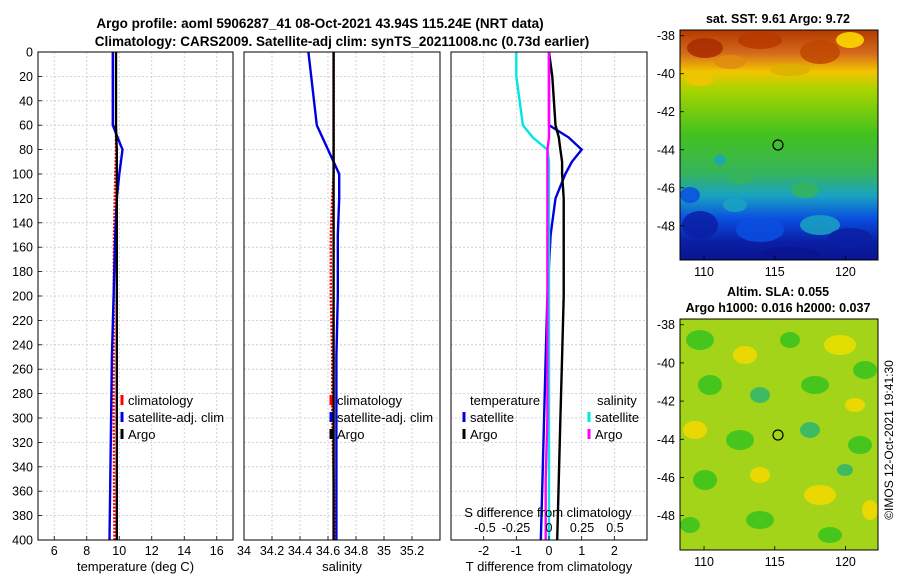 Image resolution: width=900 pixels, height=580 pixels. Describe the element at coordinates (22, 272) in the screenshot. I see `y-tick-label: 180` at that location.